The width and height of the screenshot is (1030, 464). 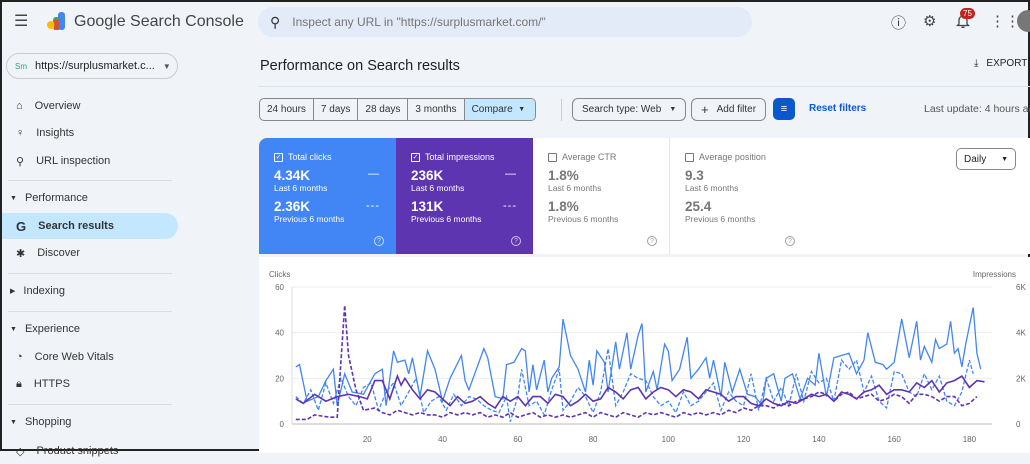 What do you see at coordinates (373, 206) in the screenshot?
I see `dashed-line-legend-icon: ---` at bounding box center [373, 206].